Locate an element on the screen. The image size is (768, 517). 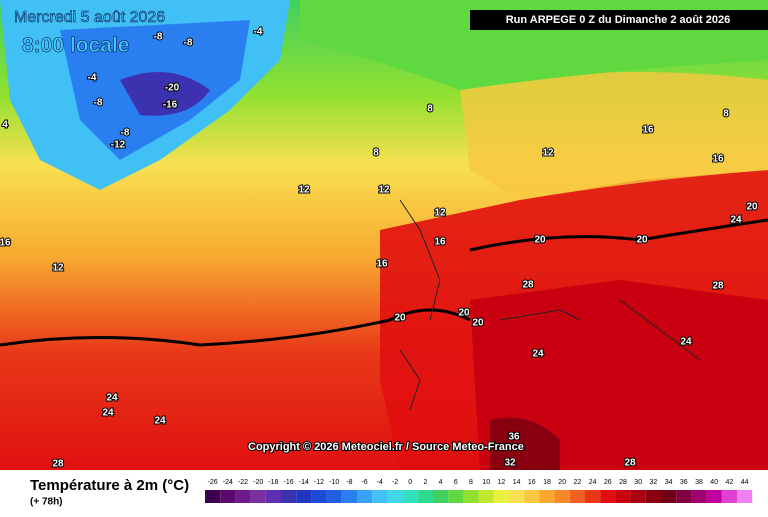
scale-label: 44 is located at coordinates (745, 482).